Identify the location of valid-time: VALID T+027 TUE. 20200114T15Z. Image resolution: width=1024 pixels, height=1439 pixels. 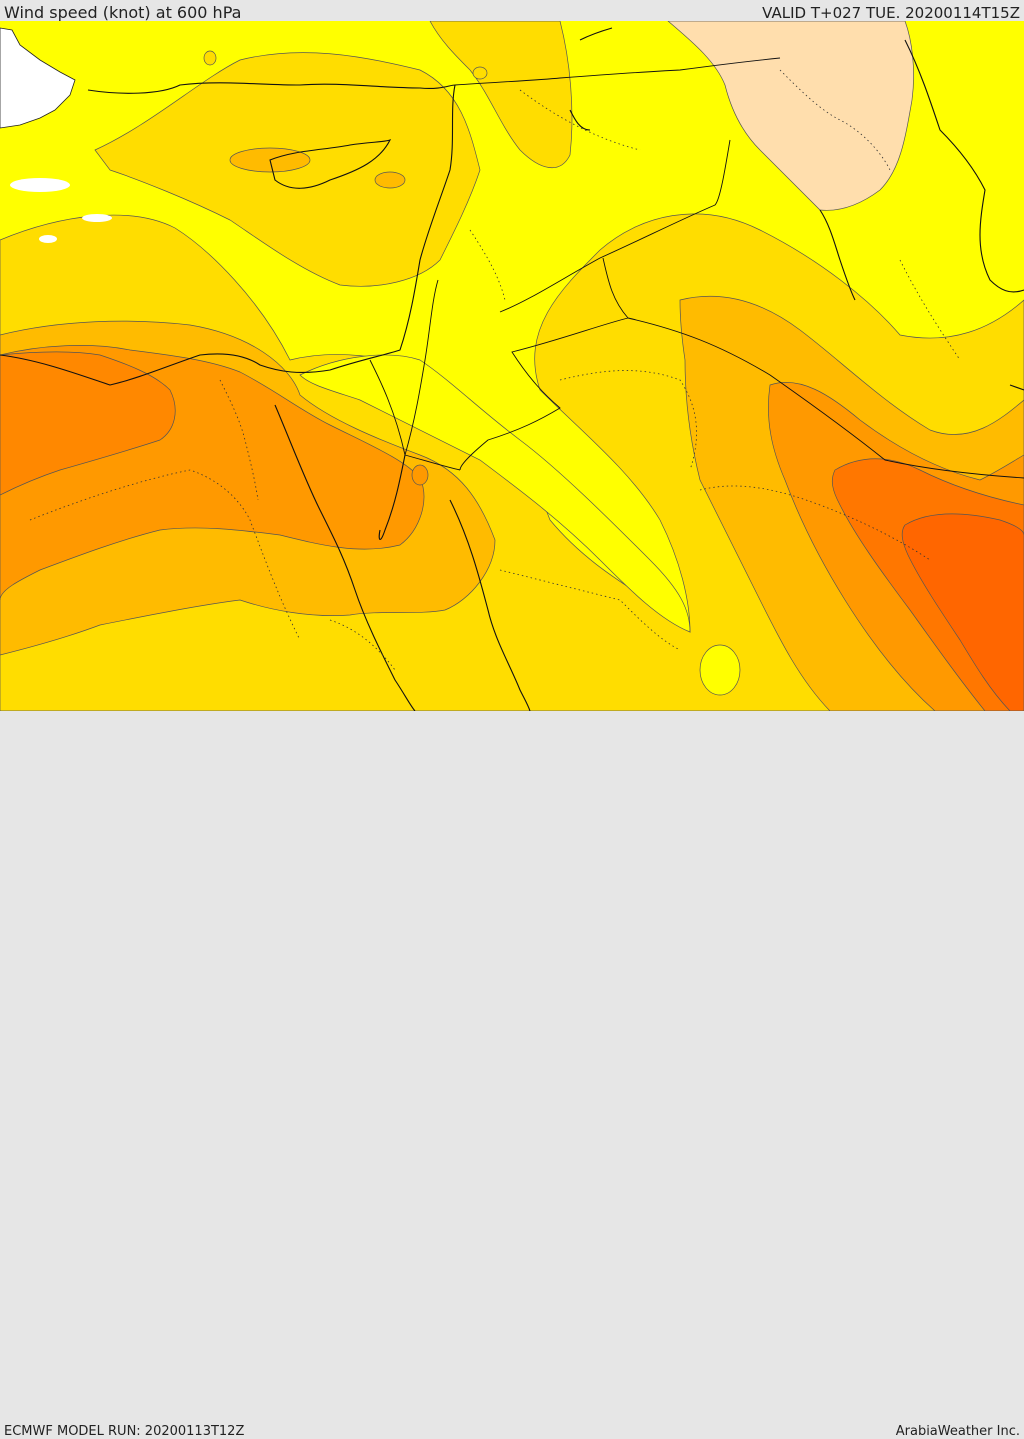
(891, 13).